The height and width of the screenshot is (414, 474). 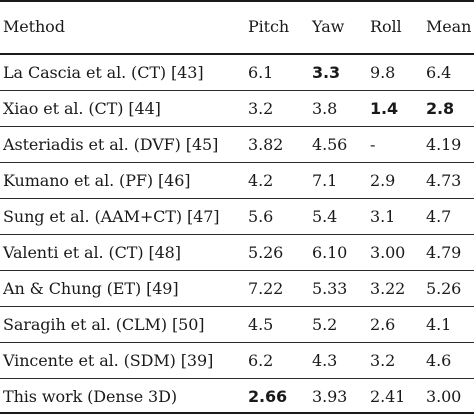 I want to click on cell-yaw: 7.1, so click(x=325, y=180).